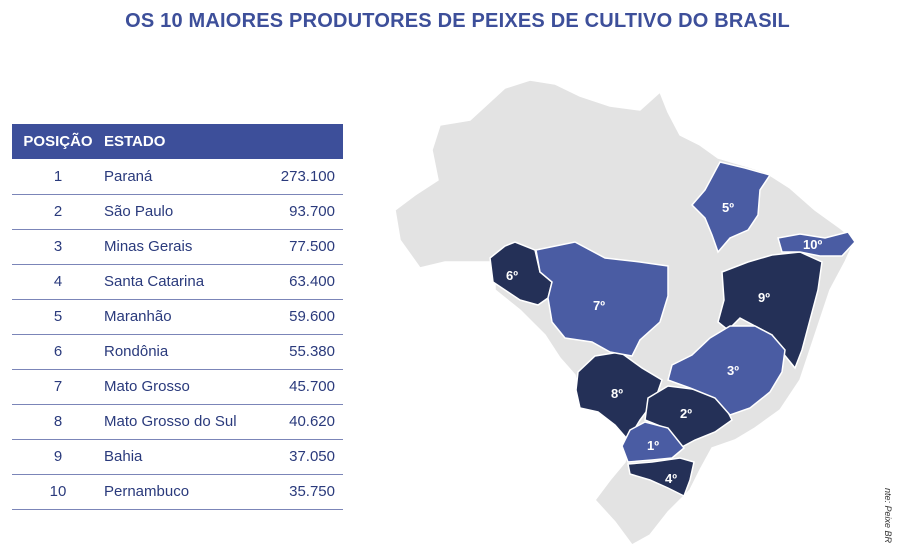  Describe the element at coordinates (58, 351) in the screenshot. I see `row-position: 6` at that location.